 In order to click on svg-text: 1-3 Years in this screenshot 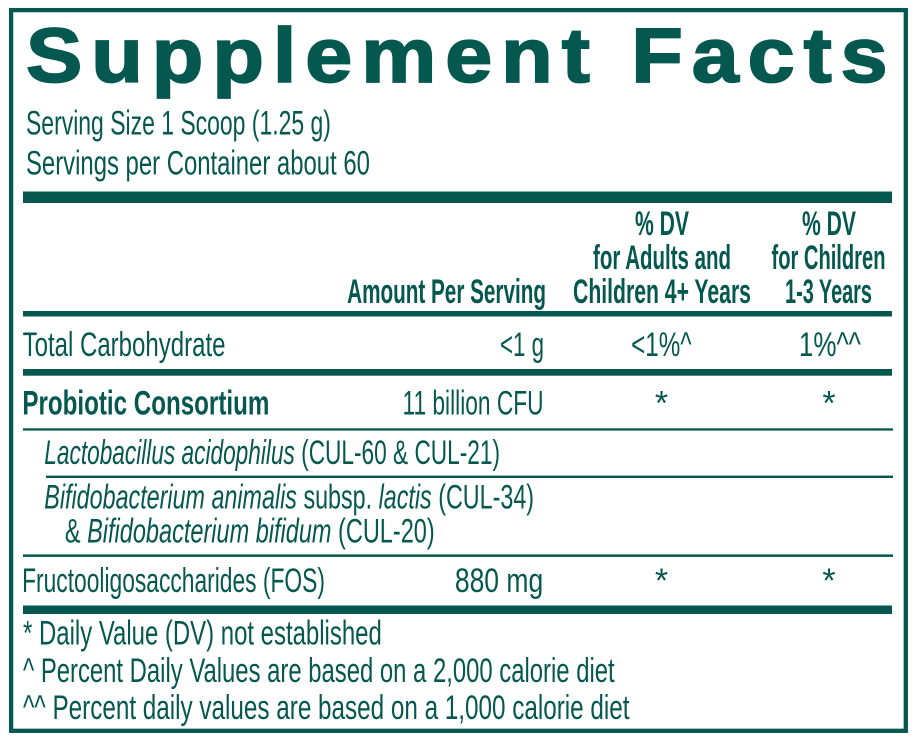, I will do `click(828, 291)`.